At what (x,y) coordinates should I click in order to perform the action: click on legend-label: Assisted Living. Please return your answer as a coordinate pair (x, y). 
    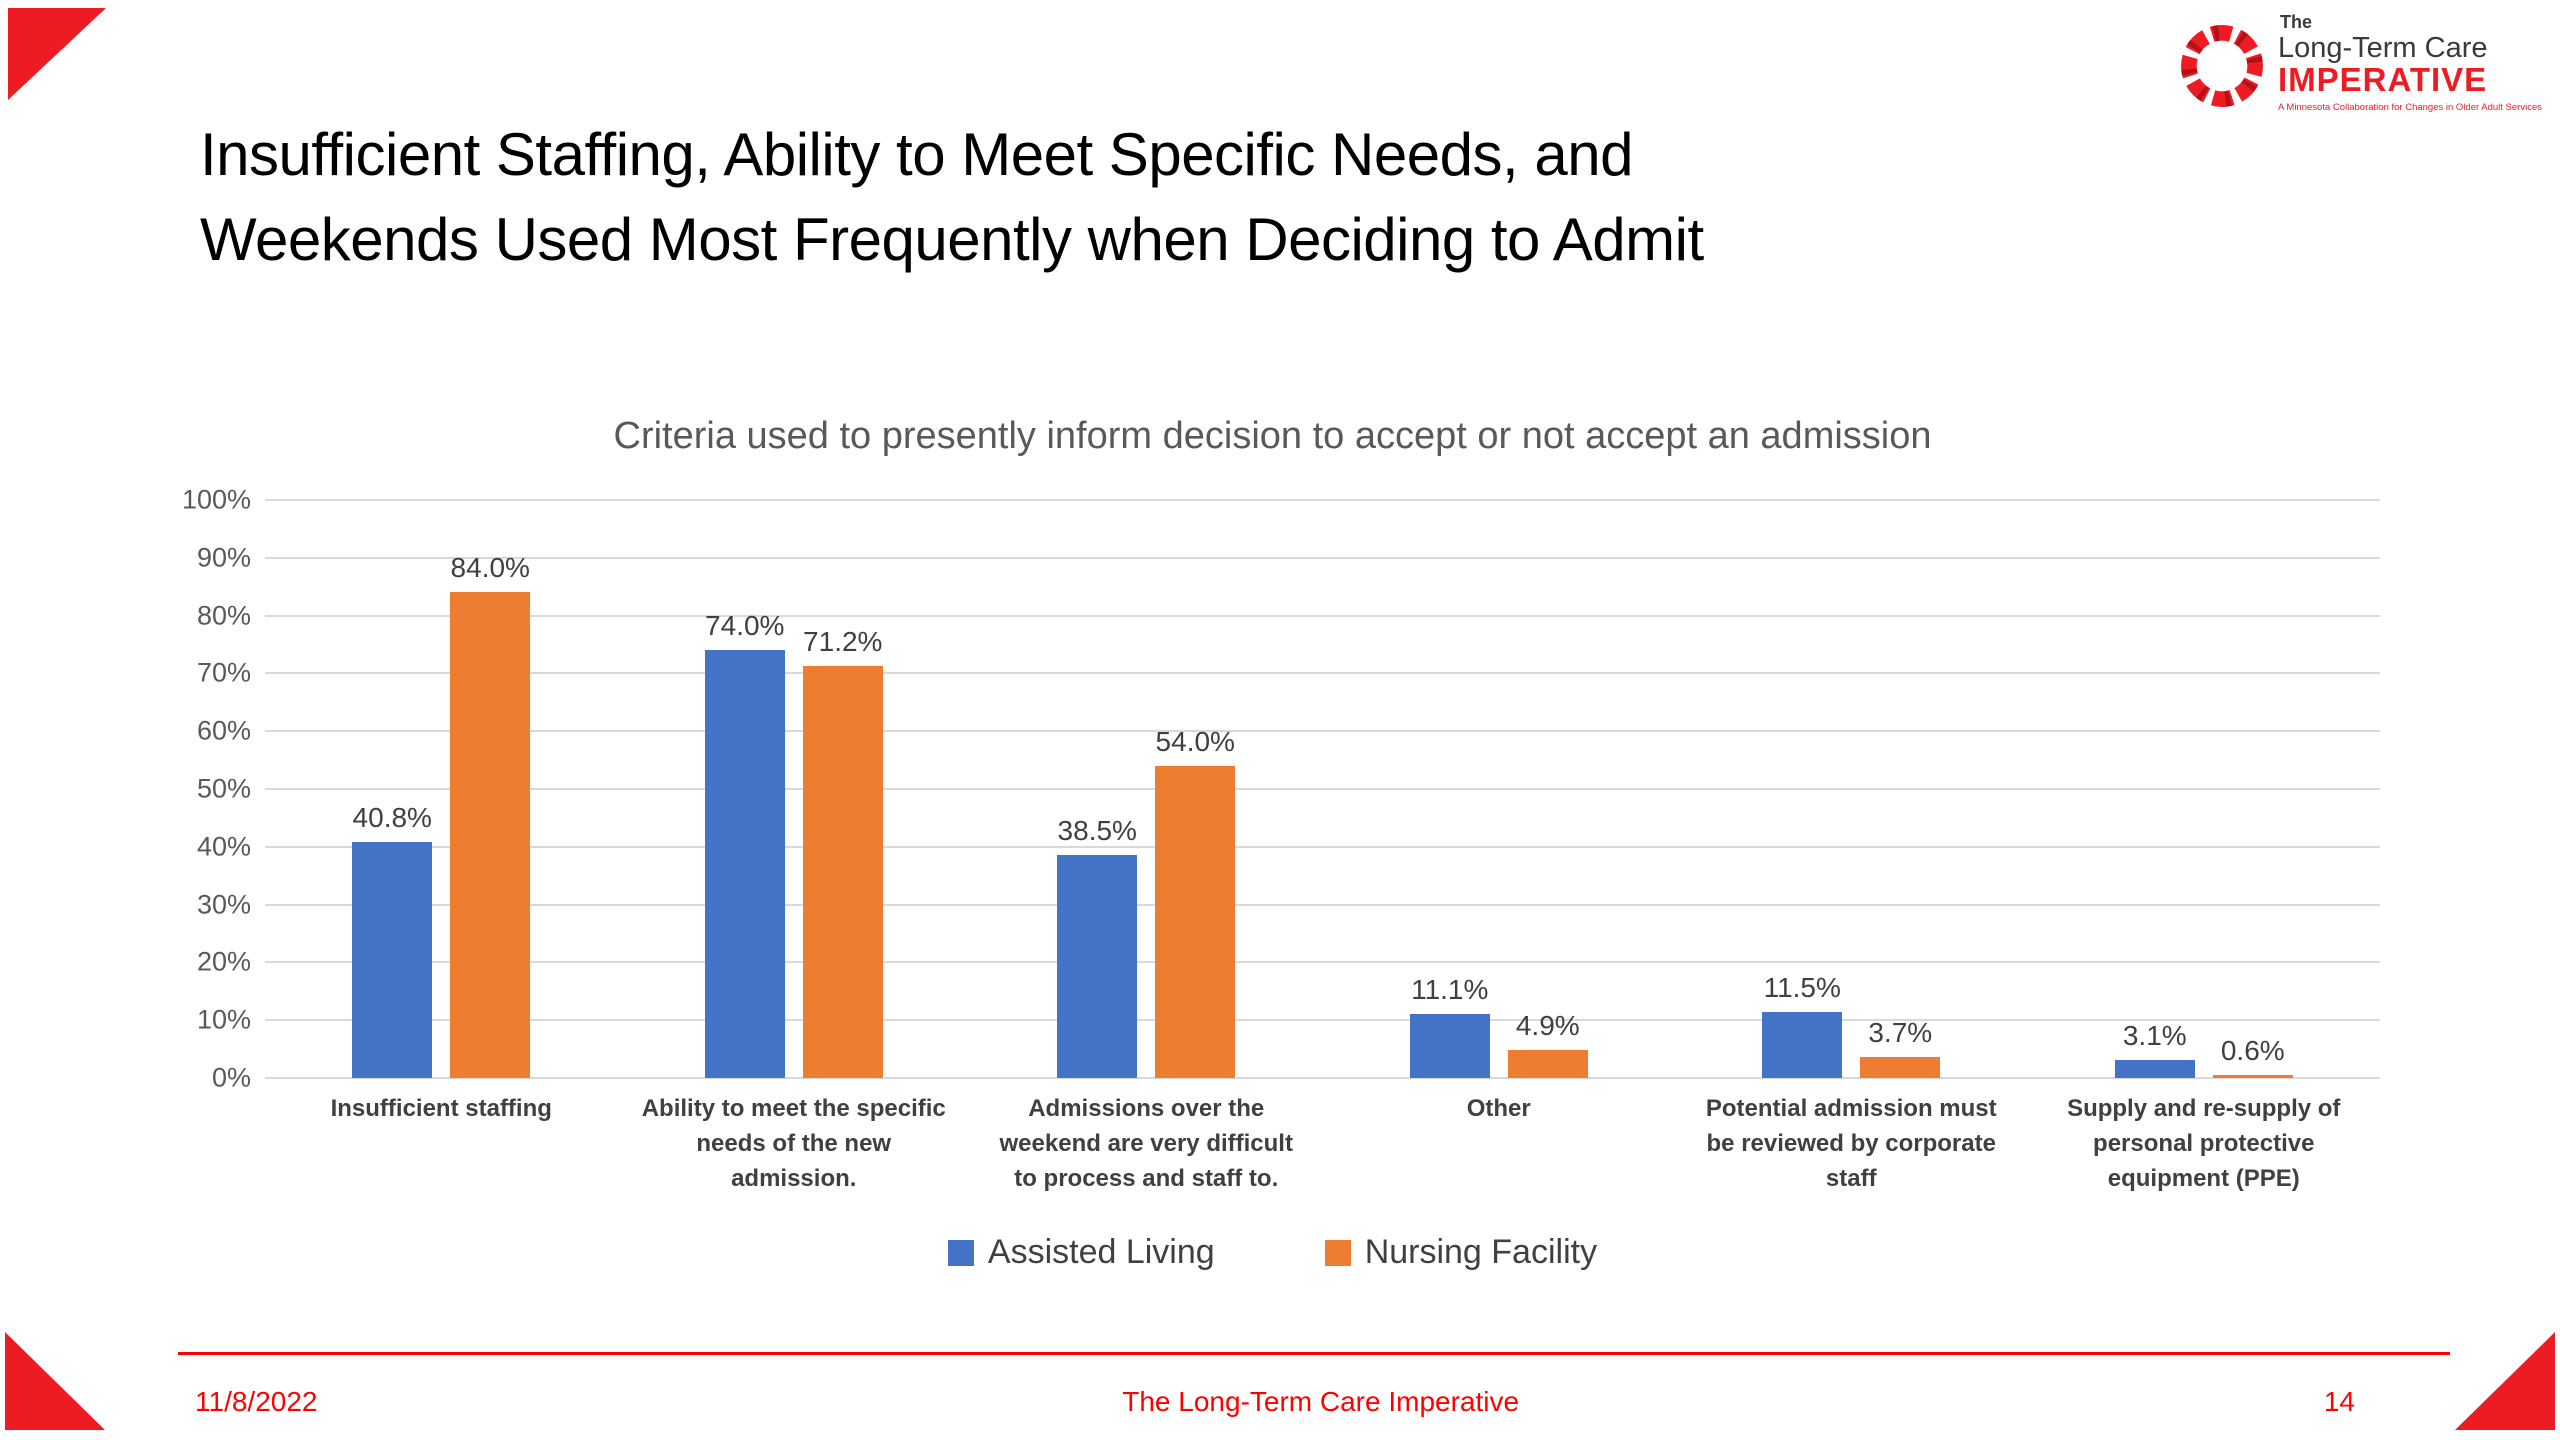
    Looking at the image, I should click on (1101, 1252).